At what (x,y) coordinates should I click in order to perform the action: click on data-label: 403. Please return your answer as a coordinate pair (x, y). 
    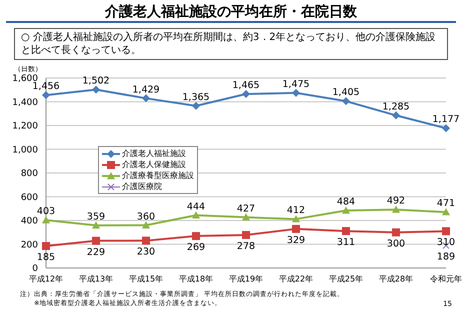
    Looking at the image, I should click on (46, 212).